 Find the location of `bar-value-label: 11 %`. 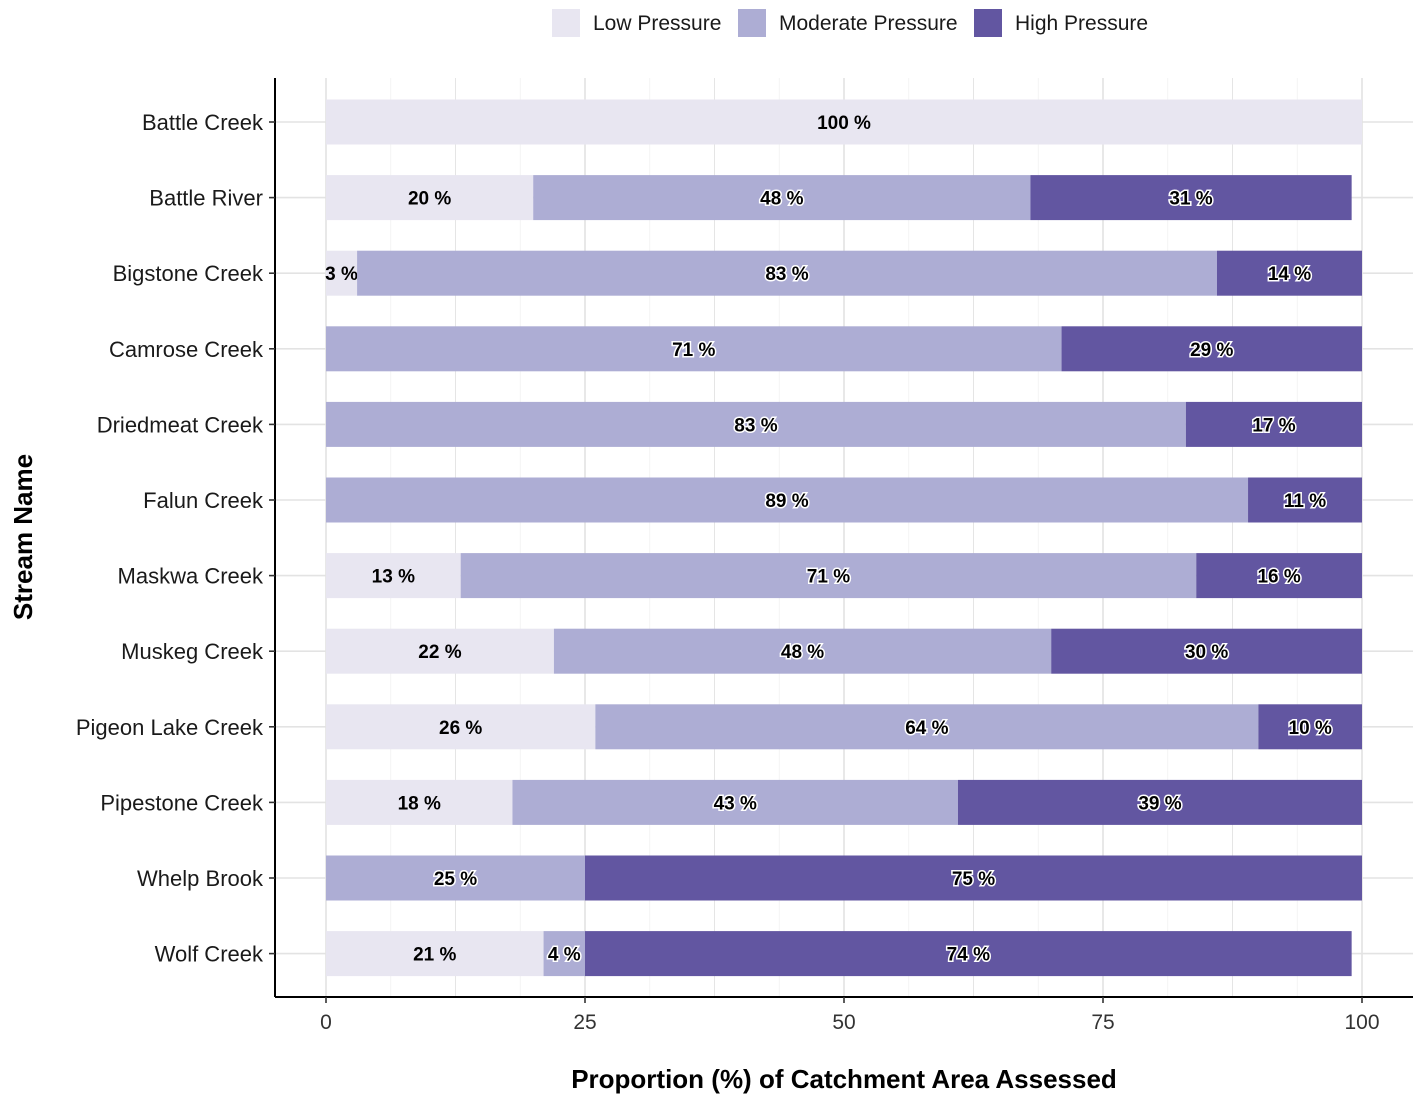

bar-value-label: 11 % is located at coordinates (1305, 501).